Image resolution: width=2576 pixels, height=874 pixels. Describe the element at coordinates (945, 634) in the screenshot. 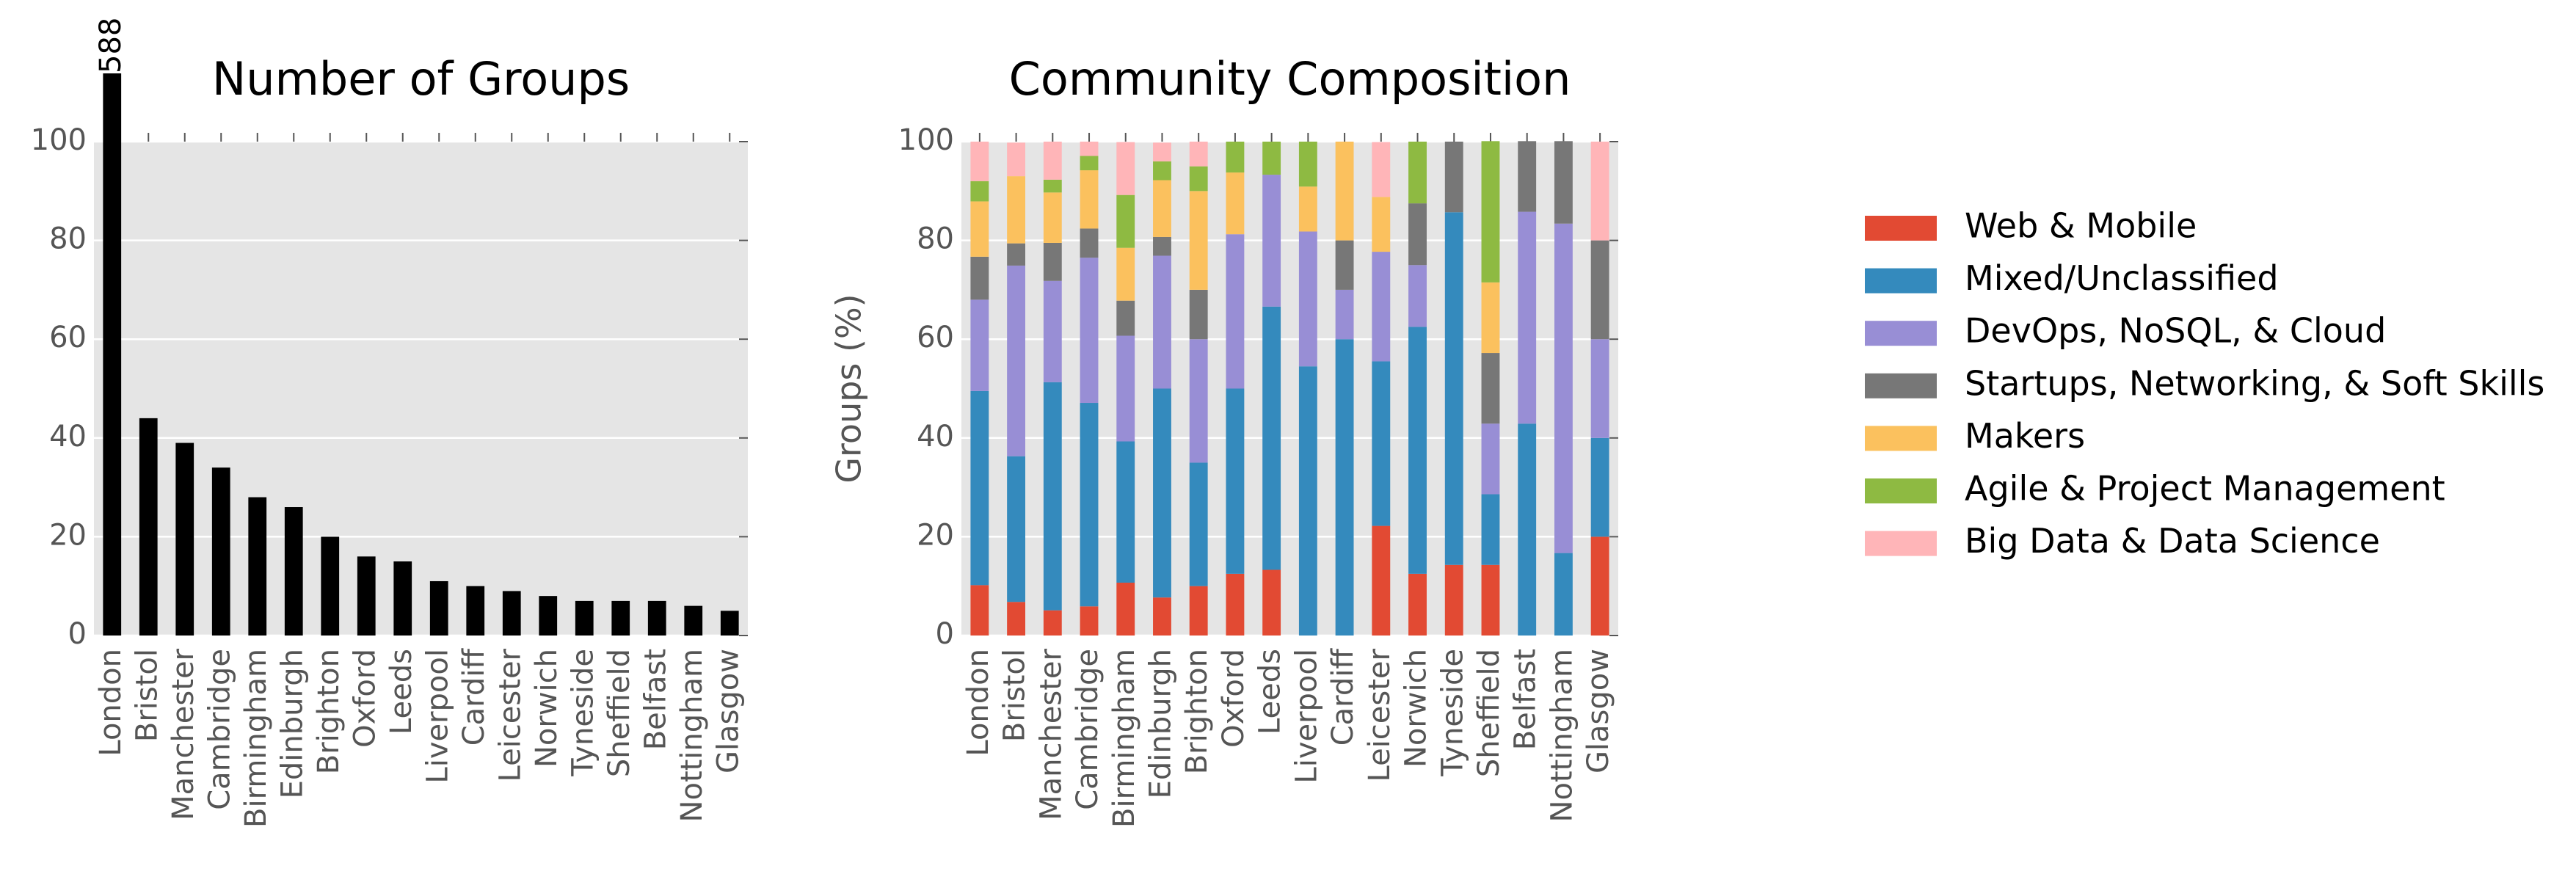

I see `y-tick-label: 0` at that location.